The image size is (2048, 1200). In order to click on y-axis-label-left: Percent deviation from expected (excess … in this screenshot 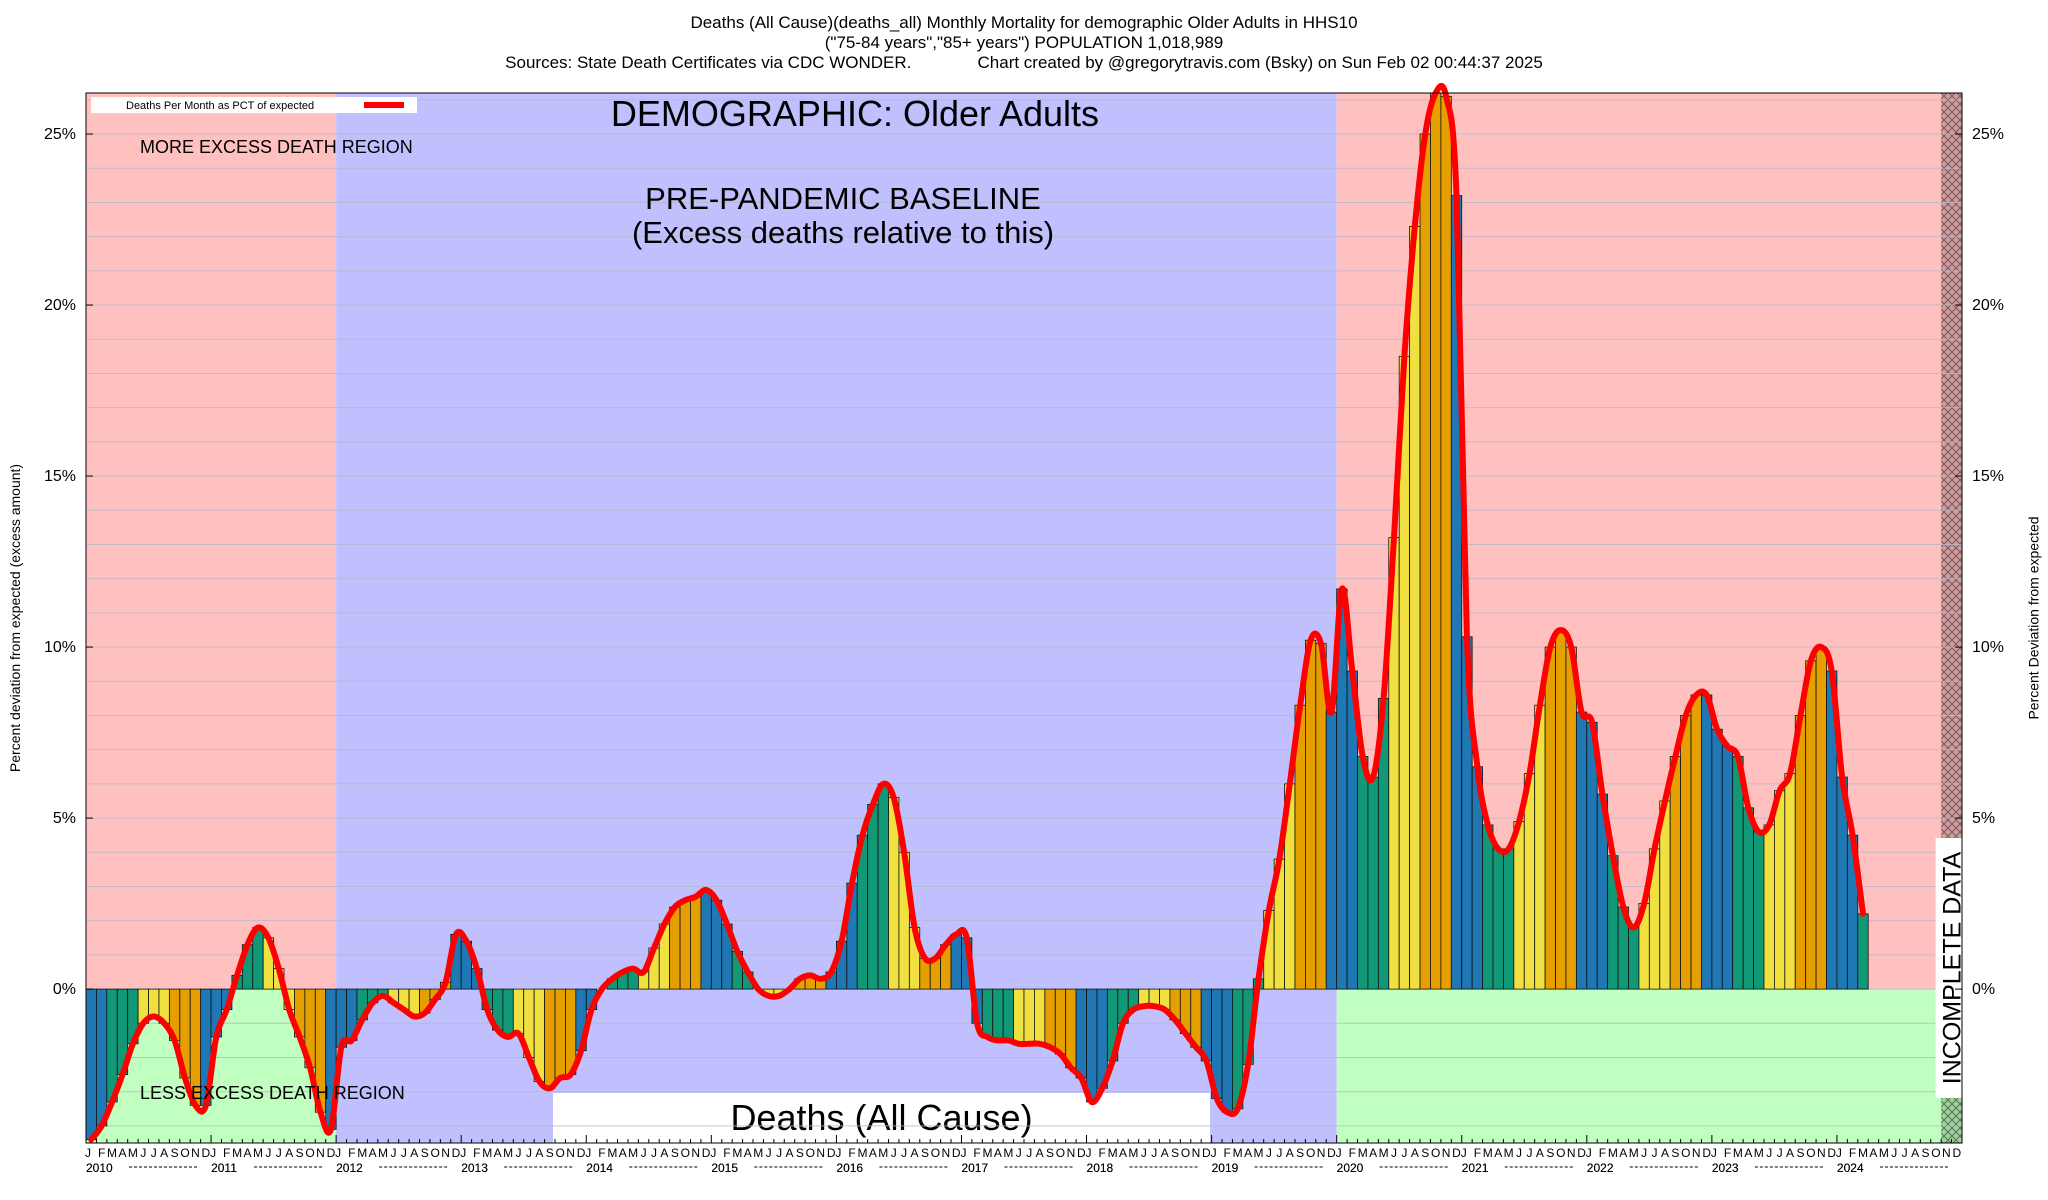, I will do `click(15, 618)`.